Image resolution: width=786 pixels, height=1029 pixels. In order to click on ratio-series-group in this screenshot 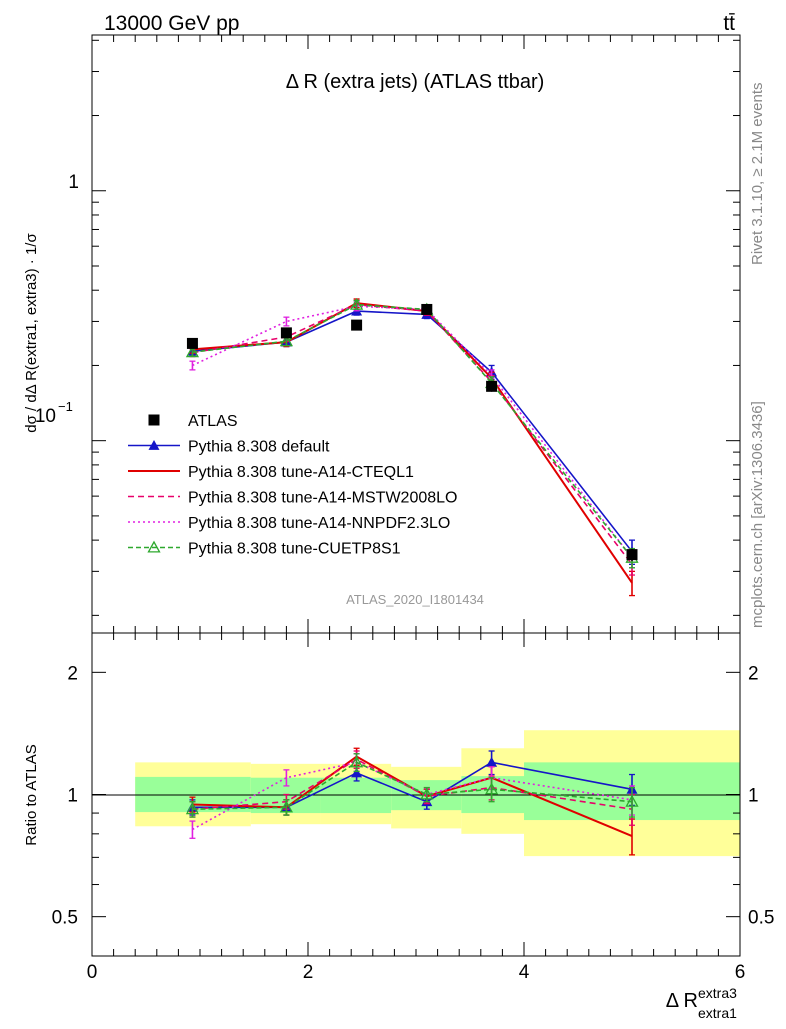, I will do `click(412, 801)`.